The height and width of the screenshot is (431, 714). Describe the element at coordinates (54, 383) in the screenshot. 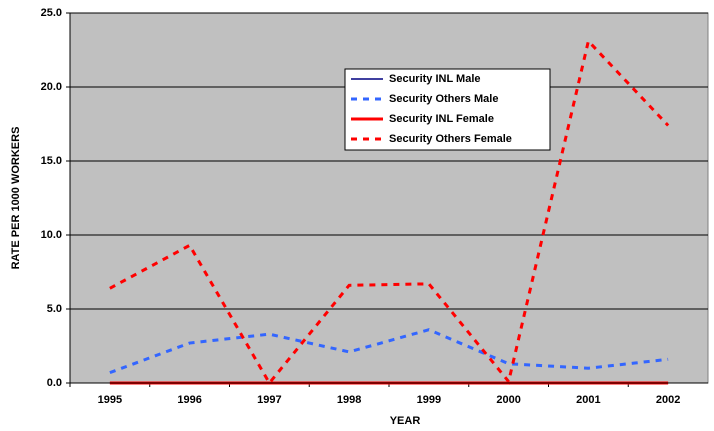

I see `y-tick-label: 0.0` at that location.